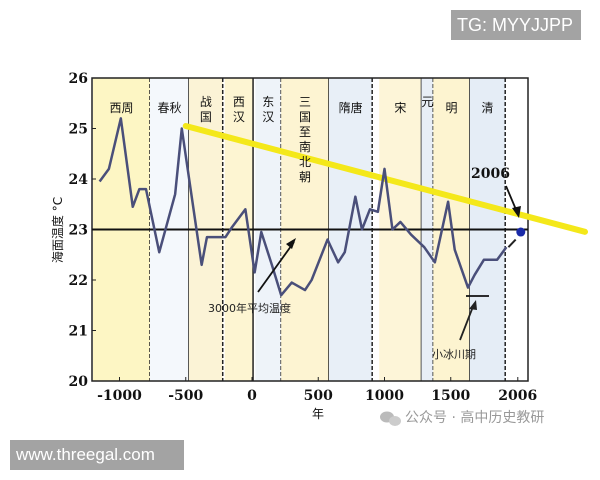  Describe the element at coordinates (318, 396) in the screenshot. I see `x-tick-label: 500` at that location.